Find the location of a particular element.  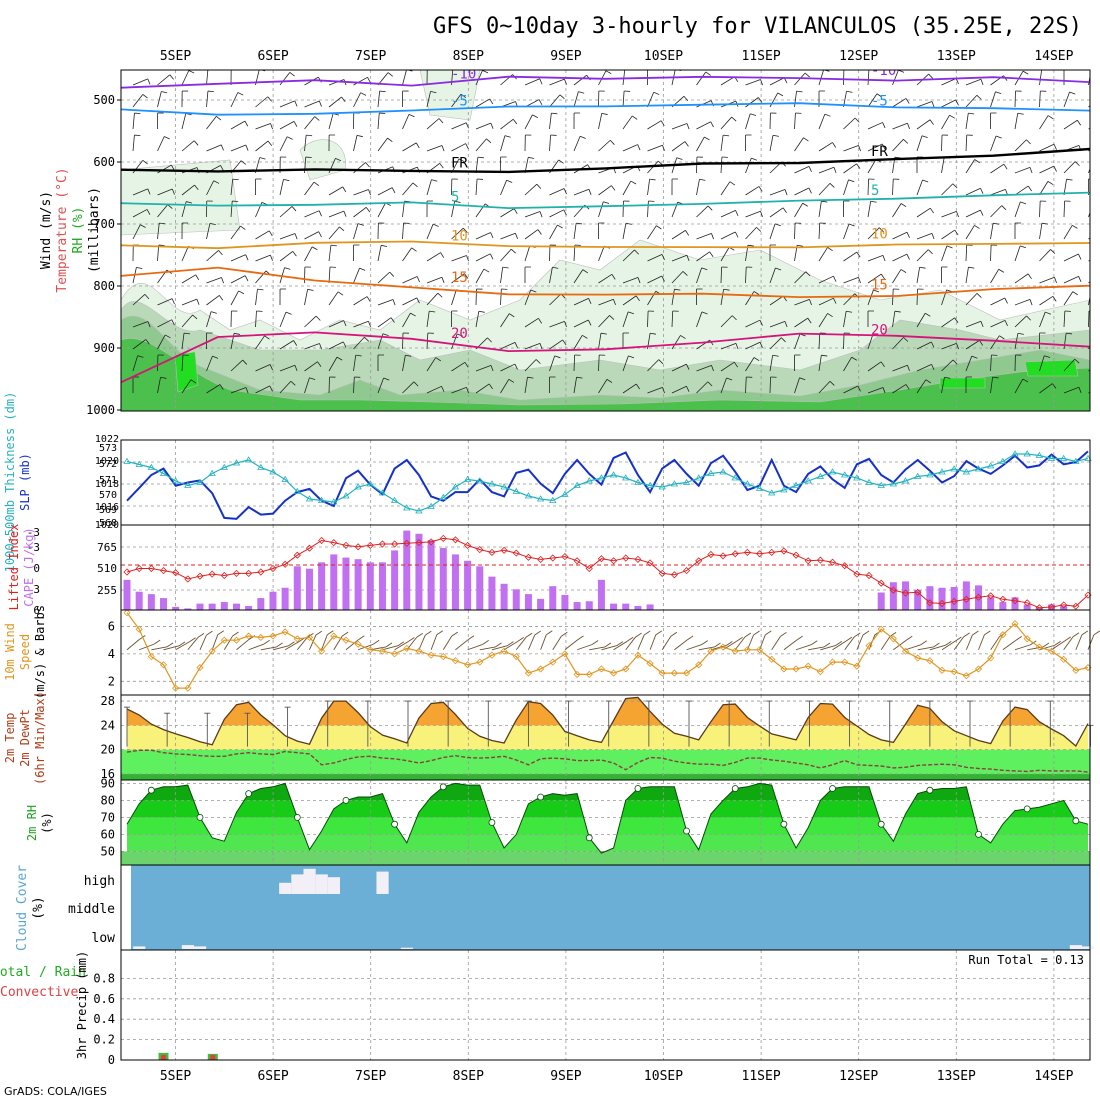

pressure-tick-label: 900 is located at coordinates (104, 348).